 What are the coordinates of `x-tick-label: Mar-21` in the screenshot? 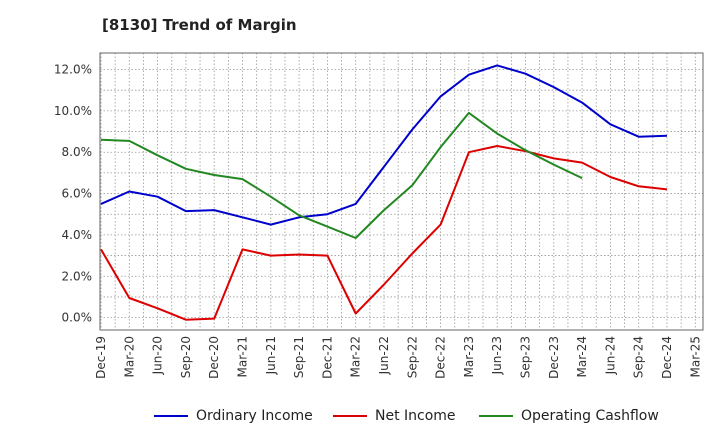 It's located at (243, 356).